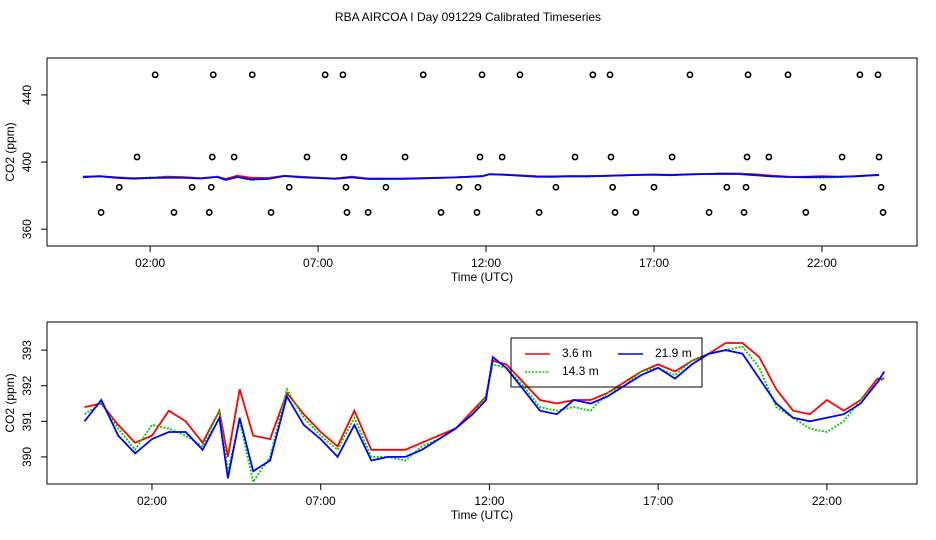  What do you see at coordinates (580, 371) in the screenshot?
I see `legend-label: 14.3 m` at bounding box center [580, 371].